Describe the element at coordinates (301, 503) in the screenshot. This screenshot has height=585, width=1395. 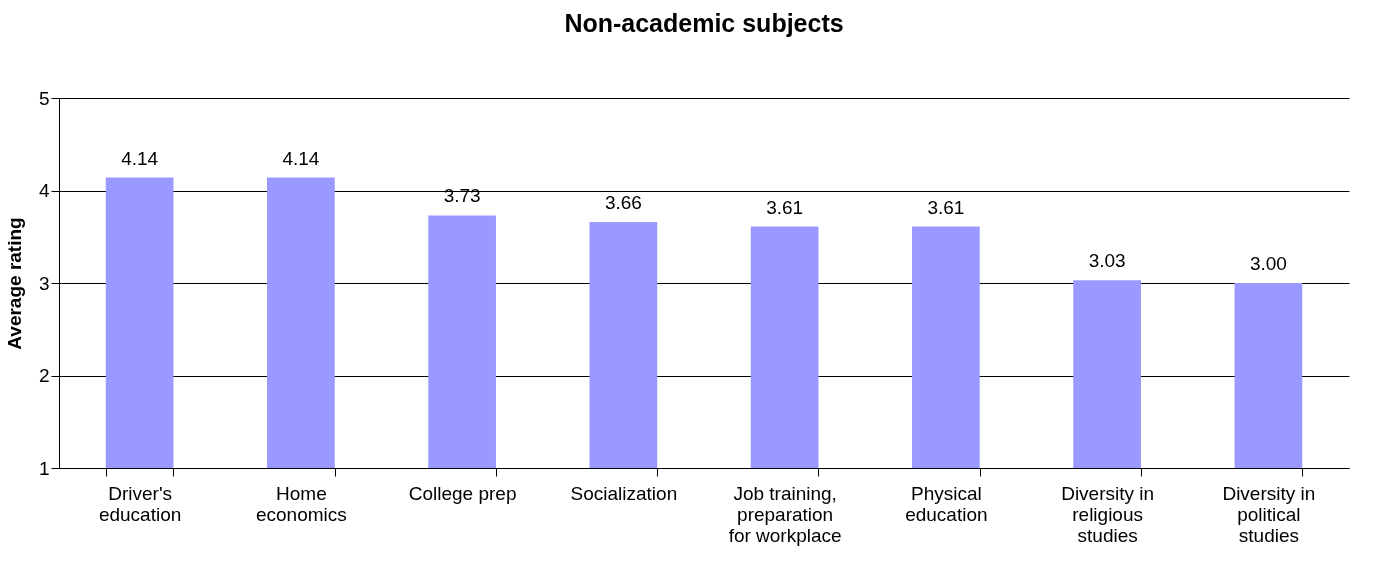
I see `x-tick-label: Home economics` at that location.